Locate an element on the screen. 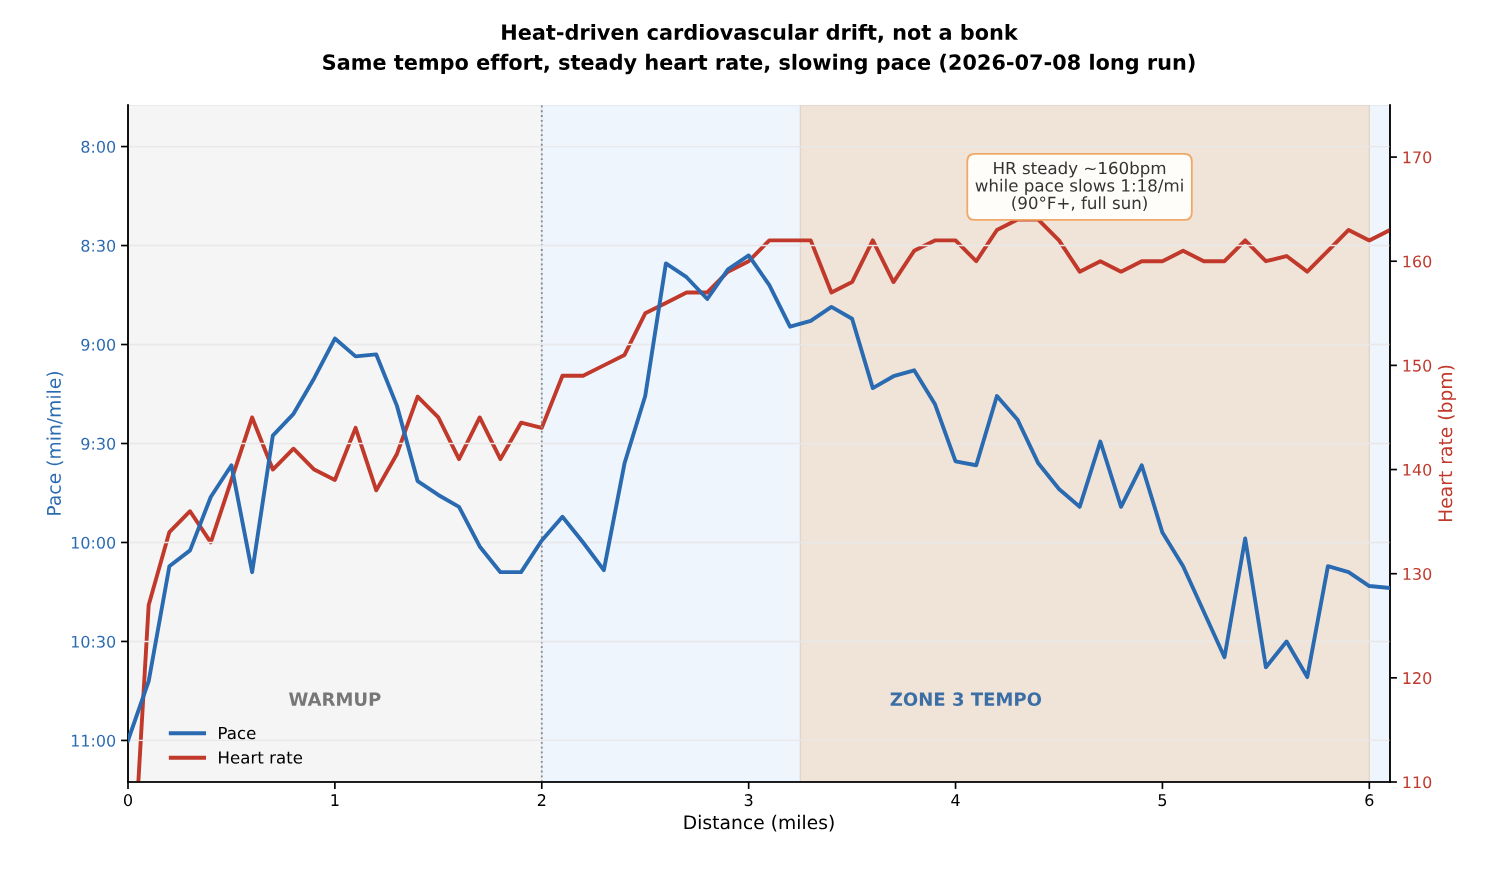  x-tick-label: 6 is located at coordinates (1369, 800).